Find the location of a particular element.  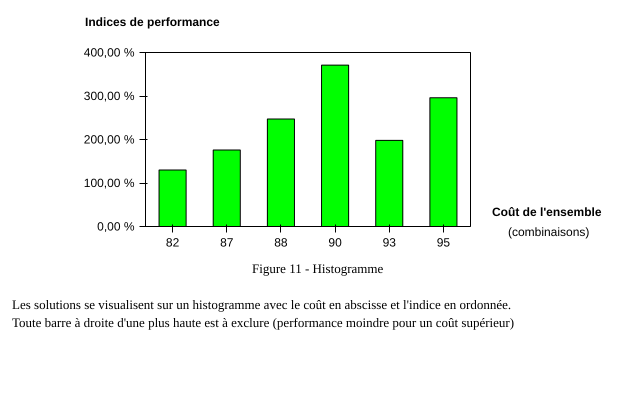

y-tick-label: 100,00 % is located at coordinates (109, 183).